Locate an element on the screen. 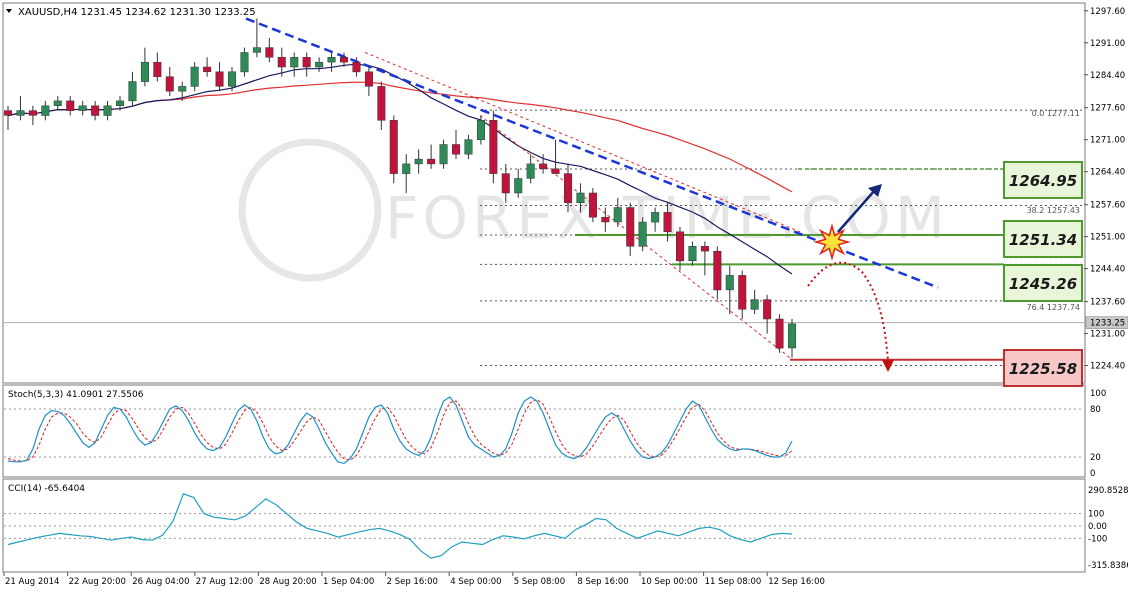 Image resolution: width=1128 pixels, height=595 pixels. price-tick-label: 1277.60 is located at coordinates (1107, 109).